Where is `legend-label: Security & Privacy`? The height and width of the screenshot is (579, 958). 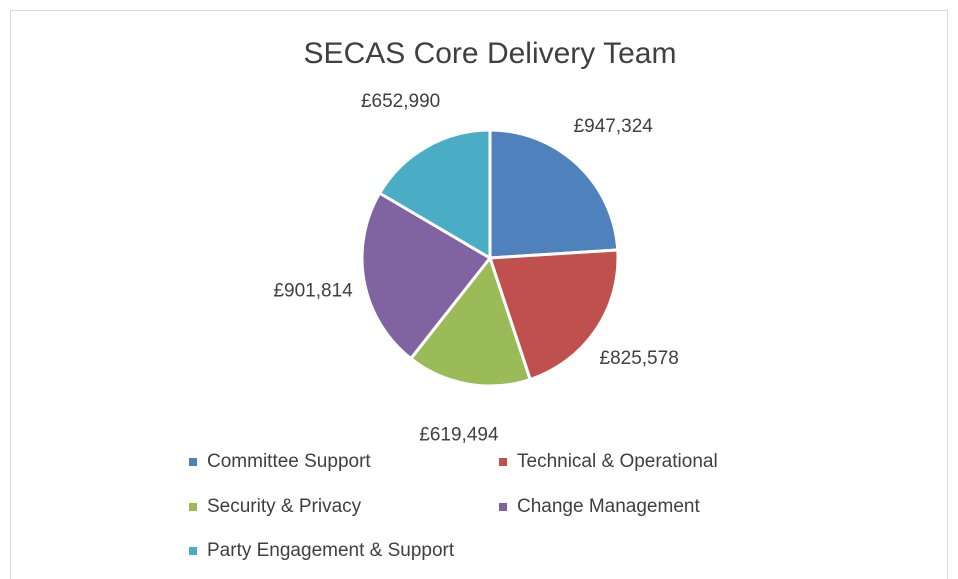
legend-label: Security & Privacy is located at coordinates (284, 506).